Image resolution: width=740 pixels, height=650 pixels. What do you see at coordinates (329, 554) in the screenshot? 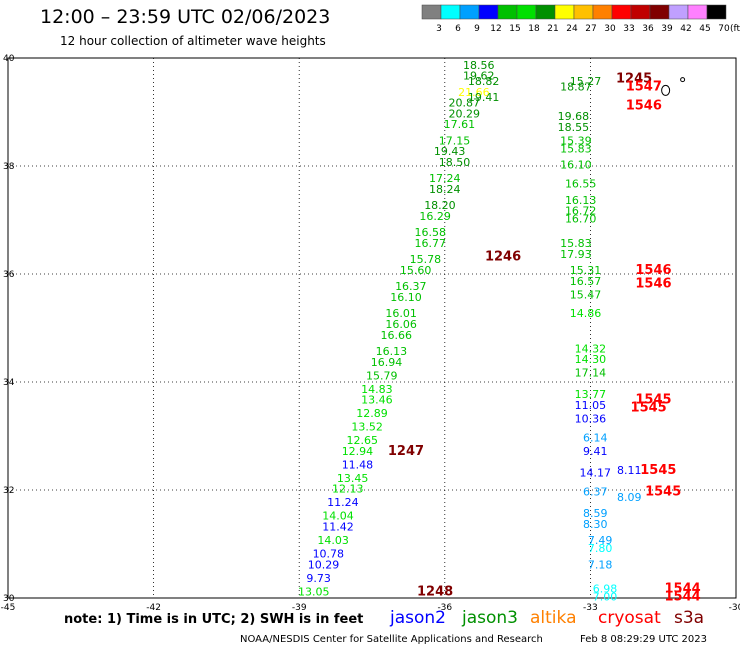
I see `wave-height-value: 10.78` at bounding box center [329, 554].